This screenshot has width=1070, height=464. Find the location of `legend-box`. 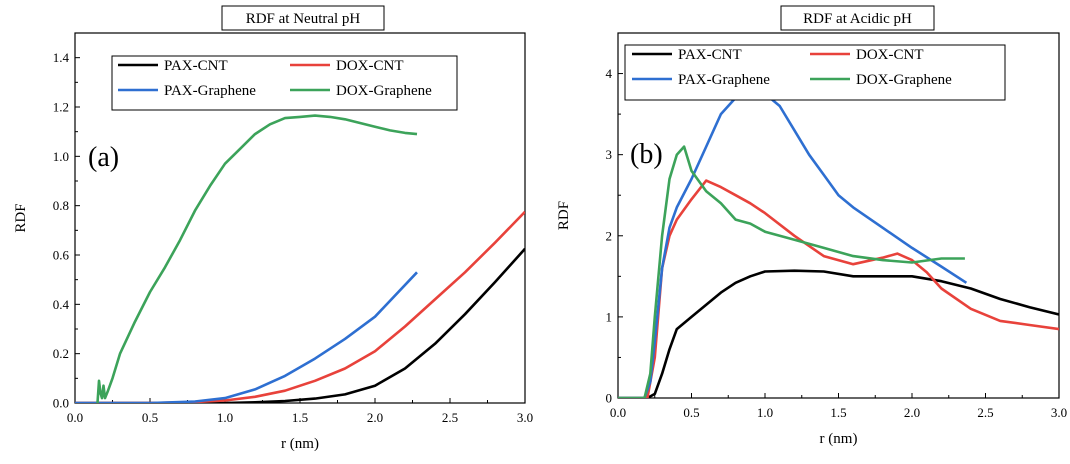

legend-box is located at coordinates (284, 83).